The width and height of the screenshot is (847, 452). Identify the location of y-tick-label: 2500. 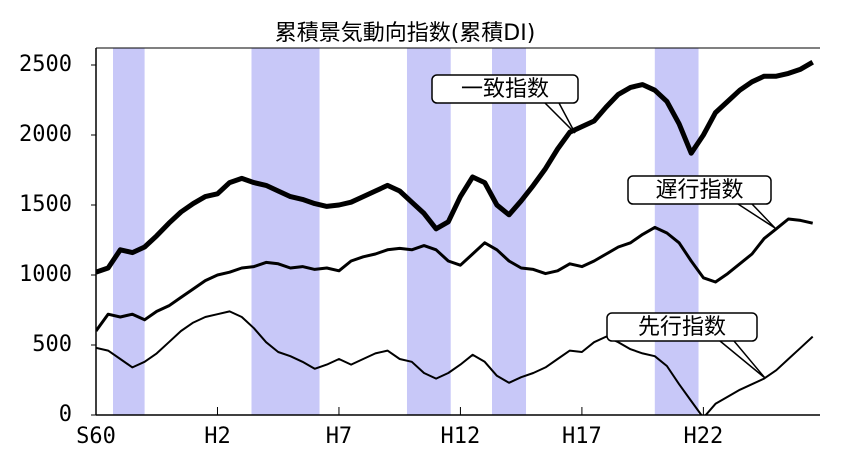
(45, 64).